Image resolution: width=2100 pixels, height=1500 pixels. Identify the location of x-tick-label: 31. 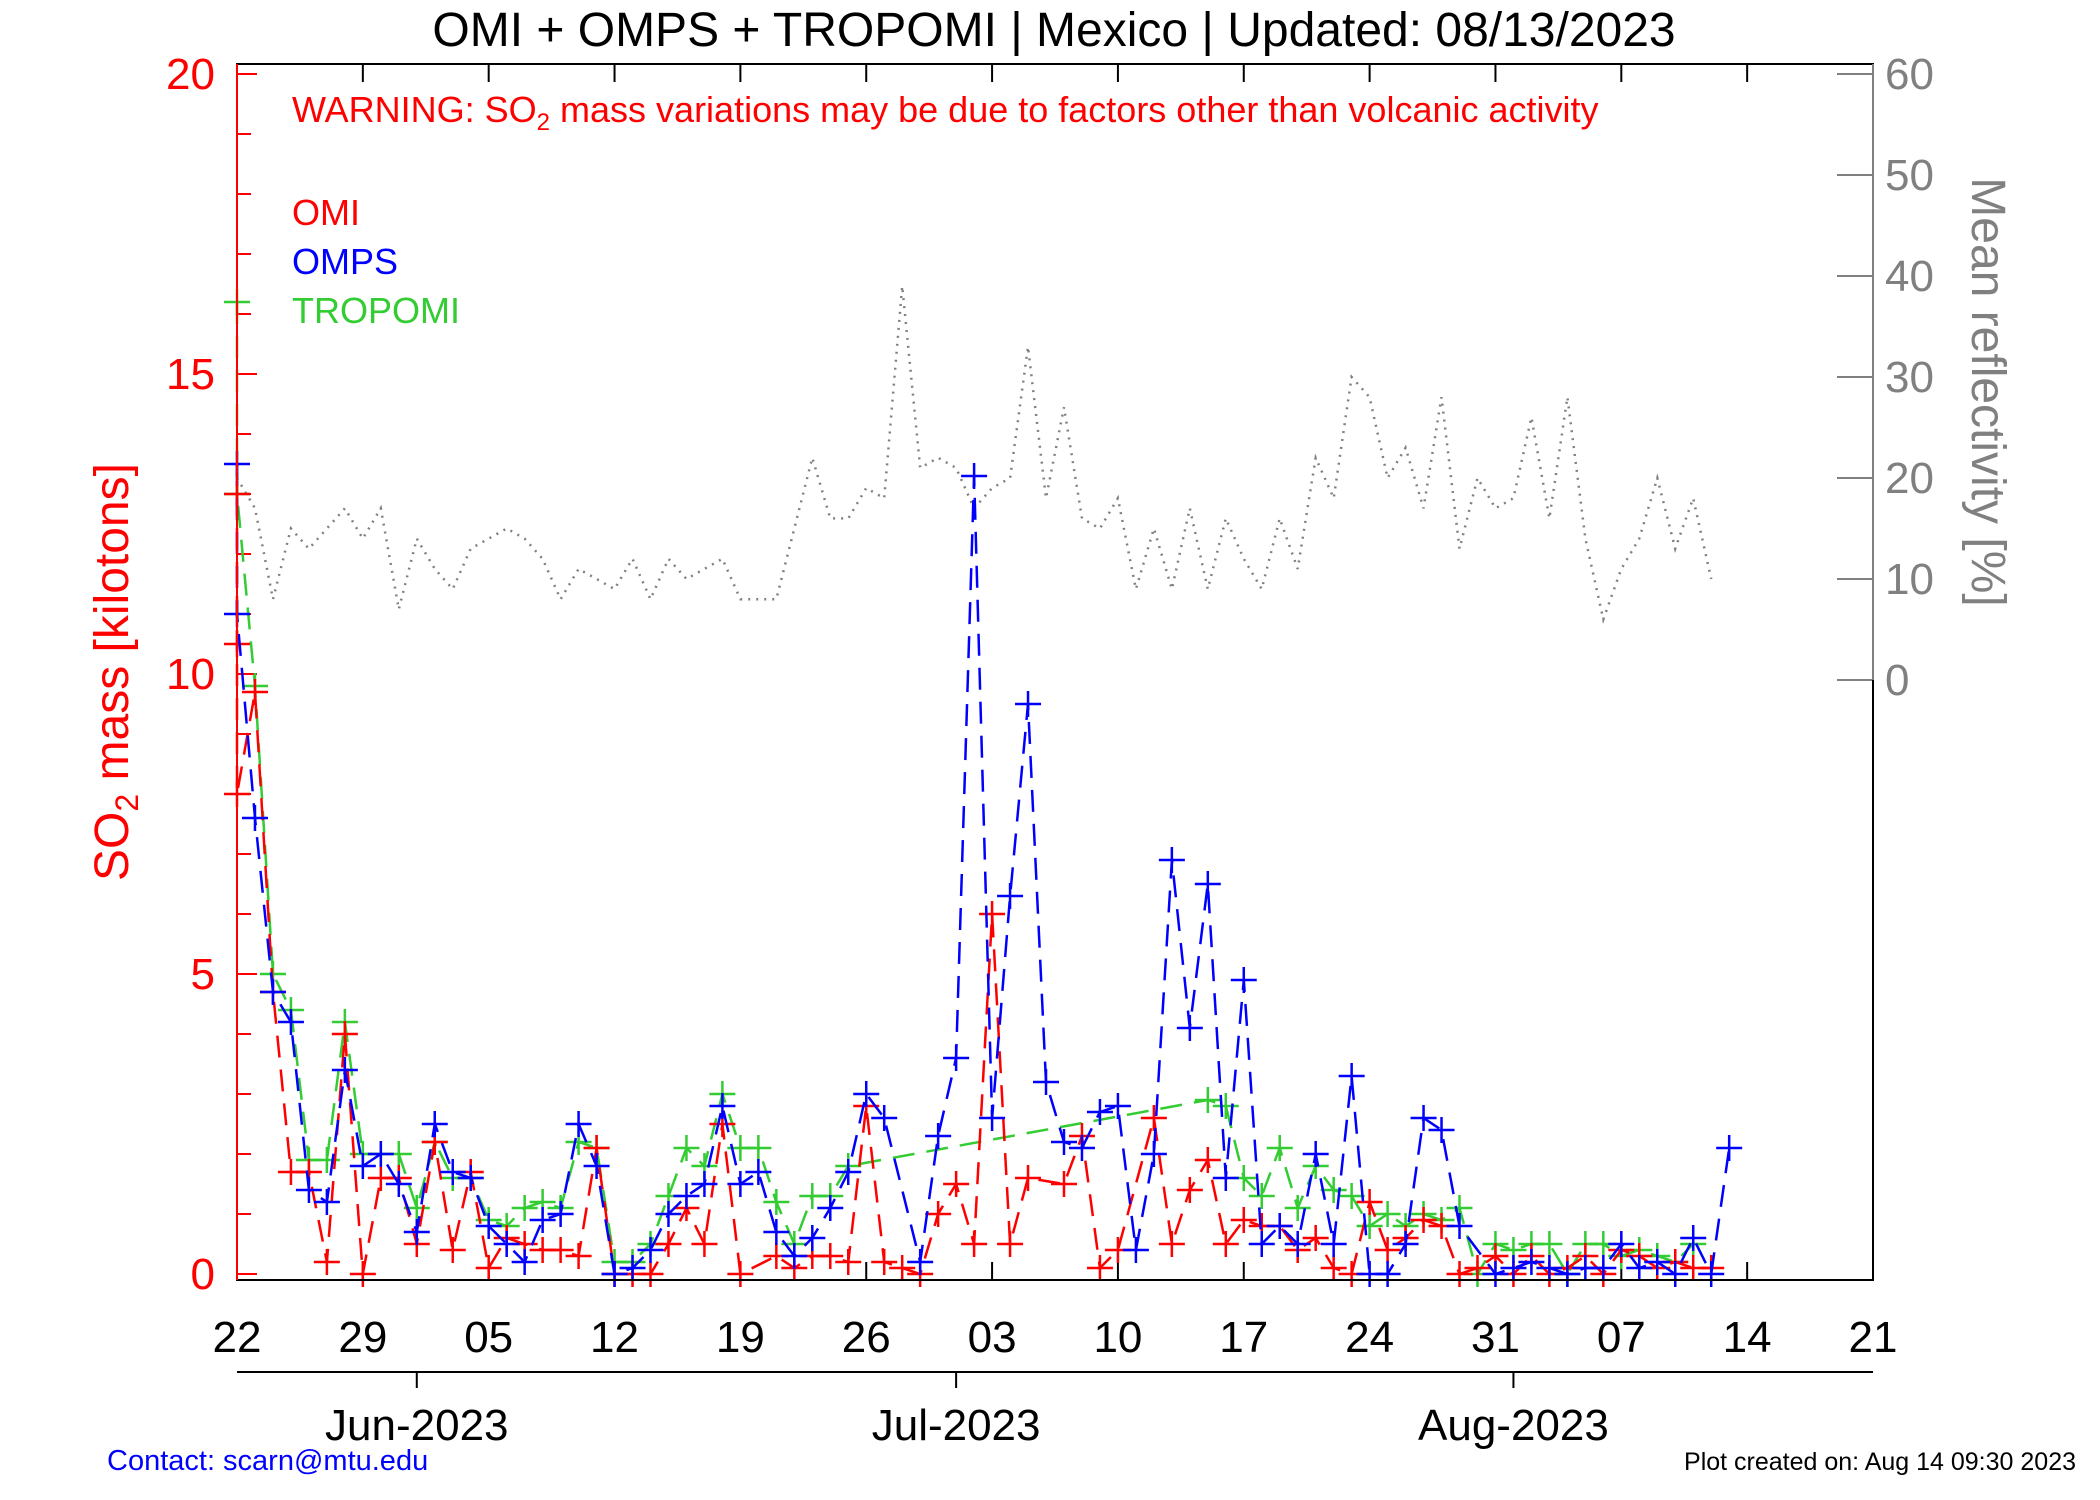
(1495, 1337).